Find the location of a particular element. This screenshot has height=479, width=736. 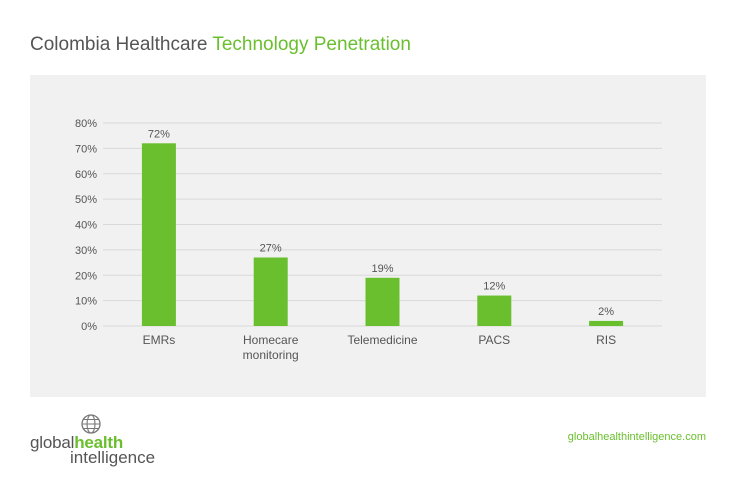

y-tick-label: 40% is located at coordinates (86, 226).